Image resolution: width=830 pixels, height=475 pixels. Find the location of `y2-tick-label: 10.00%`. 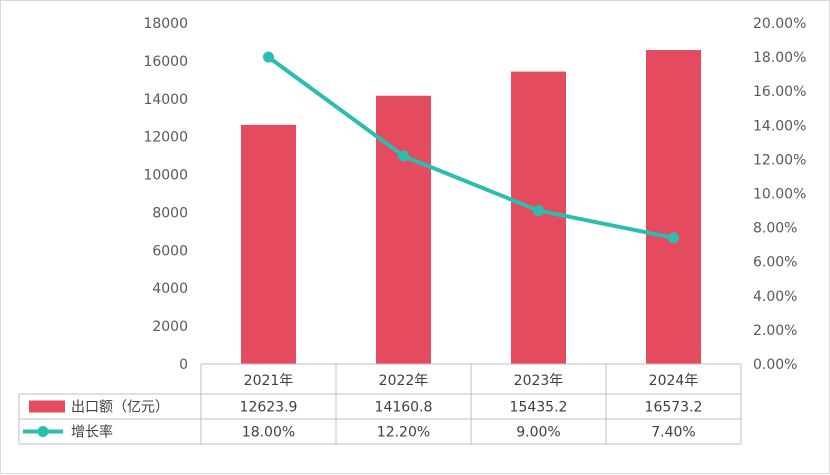

y2-tick-label: 10.00% is located at coordinates (779, 195).